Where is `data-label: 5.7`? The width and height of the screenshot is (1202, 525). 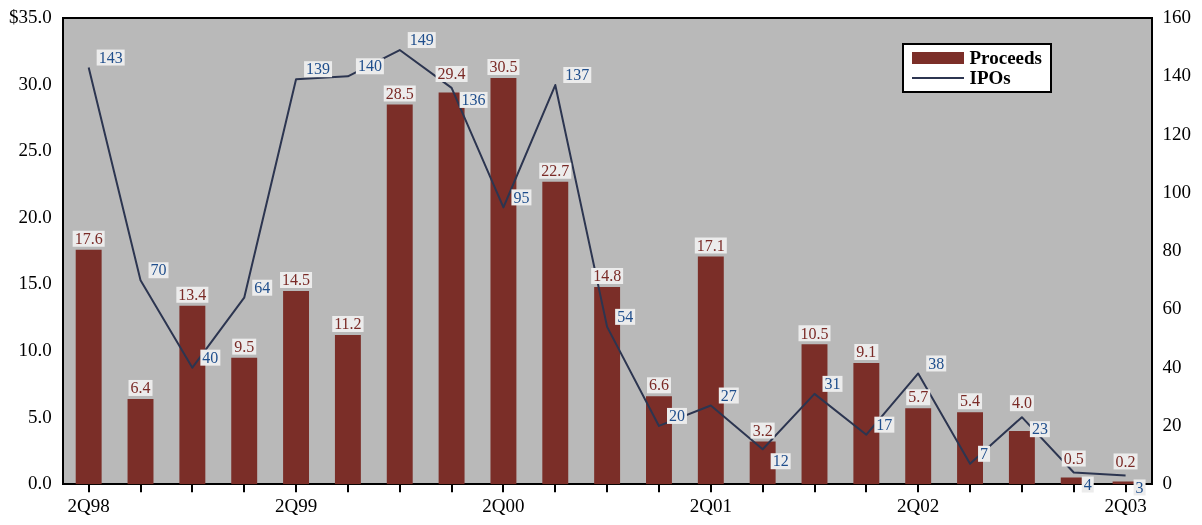 data-label: 5.7 is located at coordinates (918, 397).